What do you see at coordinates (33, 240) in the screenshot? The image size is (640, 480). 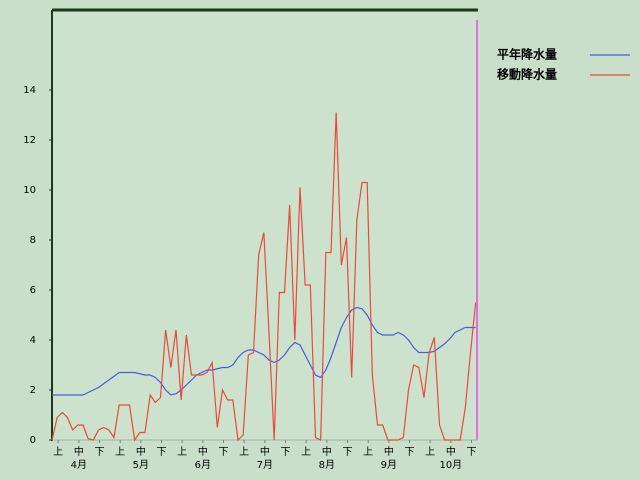 I see `y-tick-label: 8` at bounding box center [33, 240].